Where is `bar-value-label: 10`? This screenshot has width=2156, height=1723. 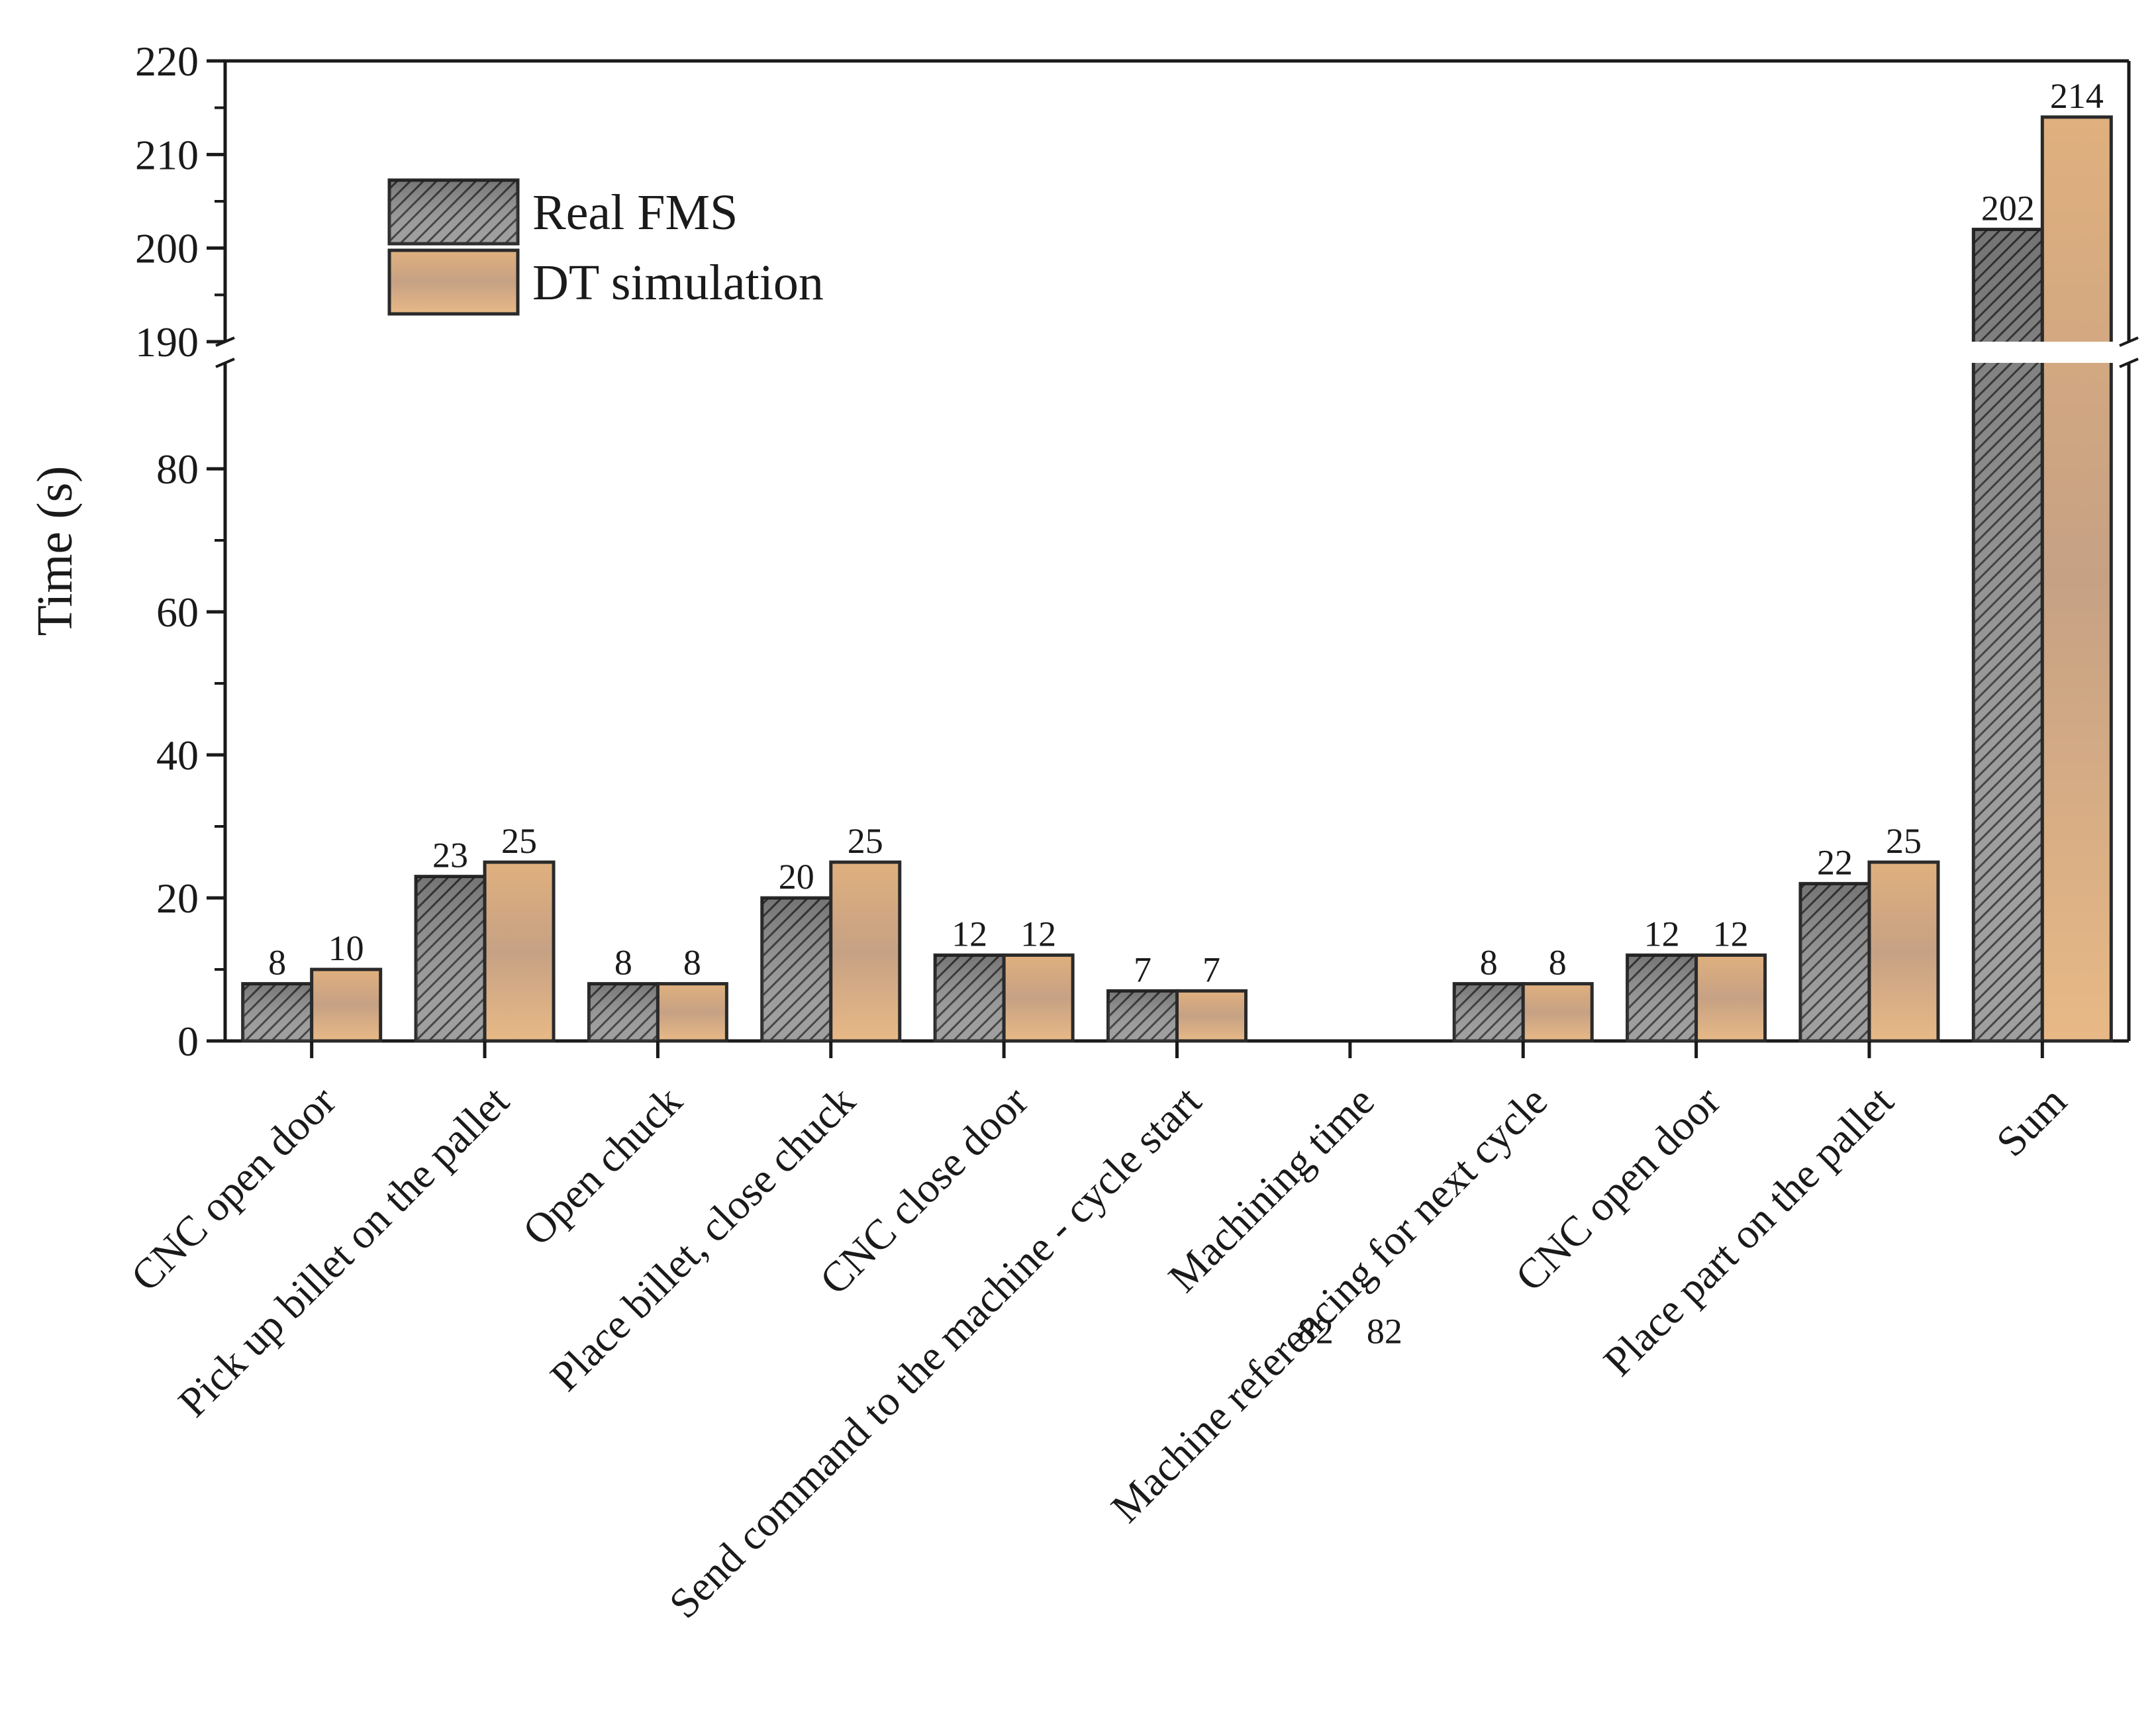 bar-value-label: 10 is located at coordinates (346, 948).